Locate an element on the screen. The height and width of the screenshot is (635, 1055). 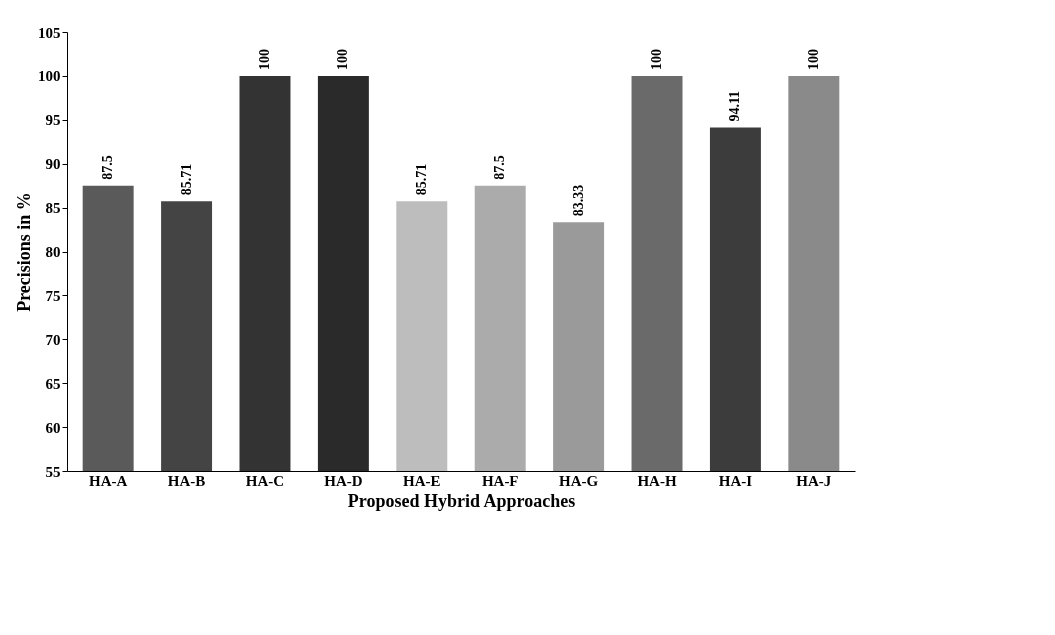
x-tick-label: HA-C is located at coordinates (265, 480).